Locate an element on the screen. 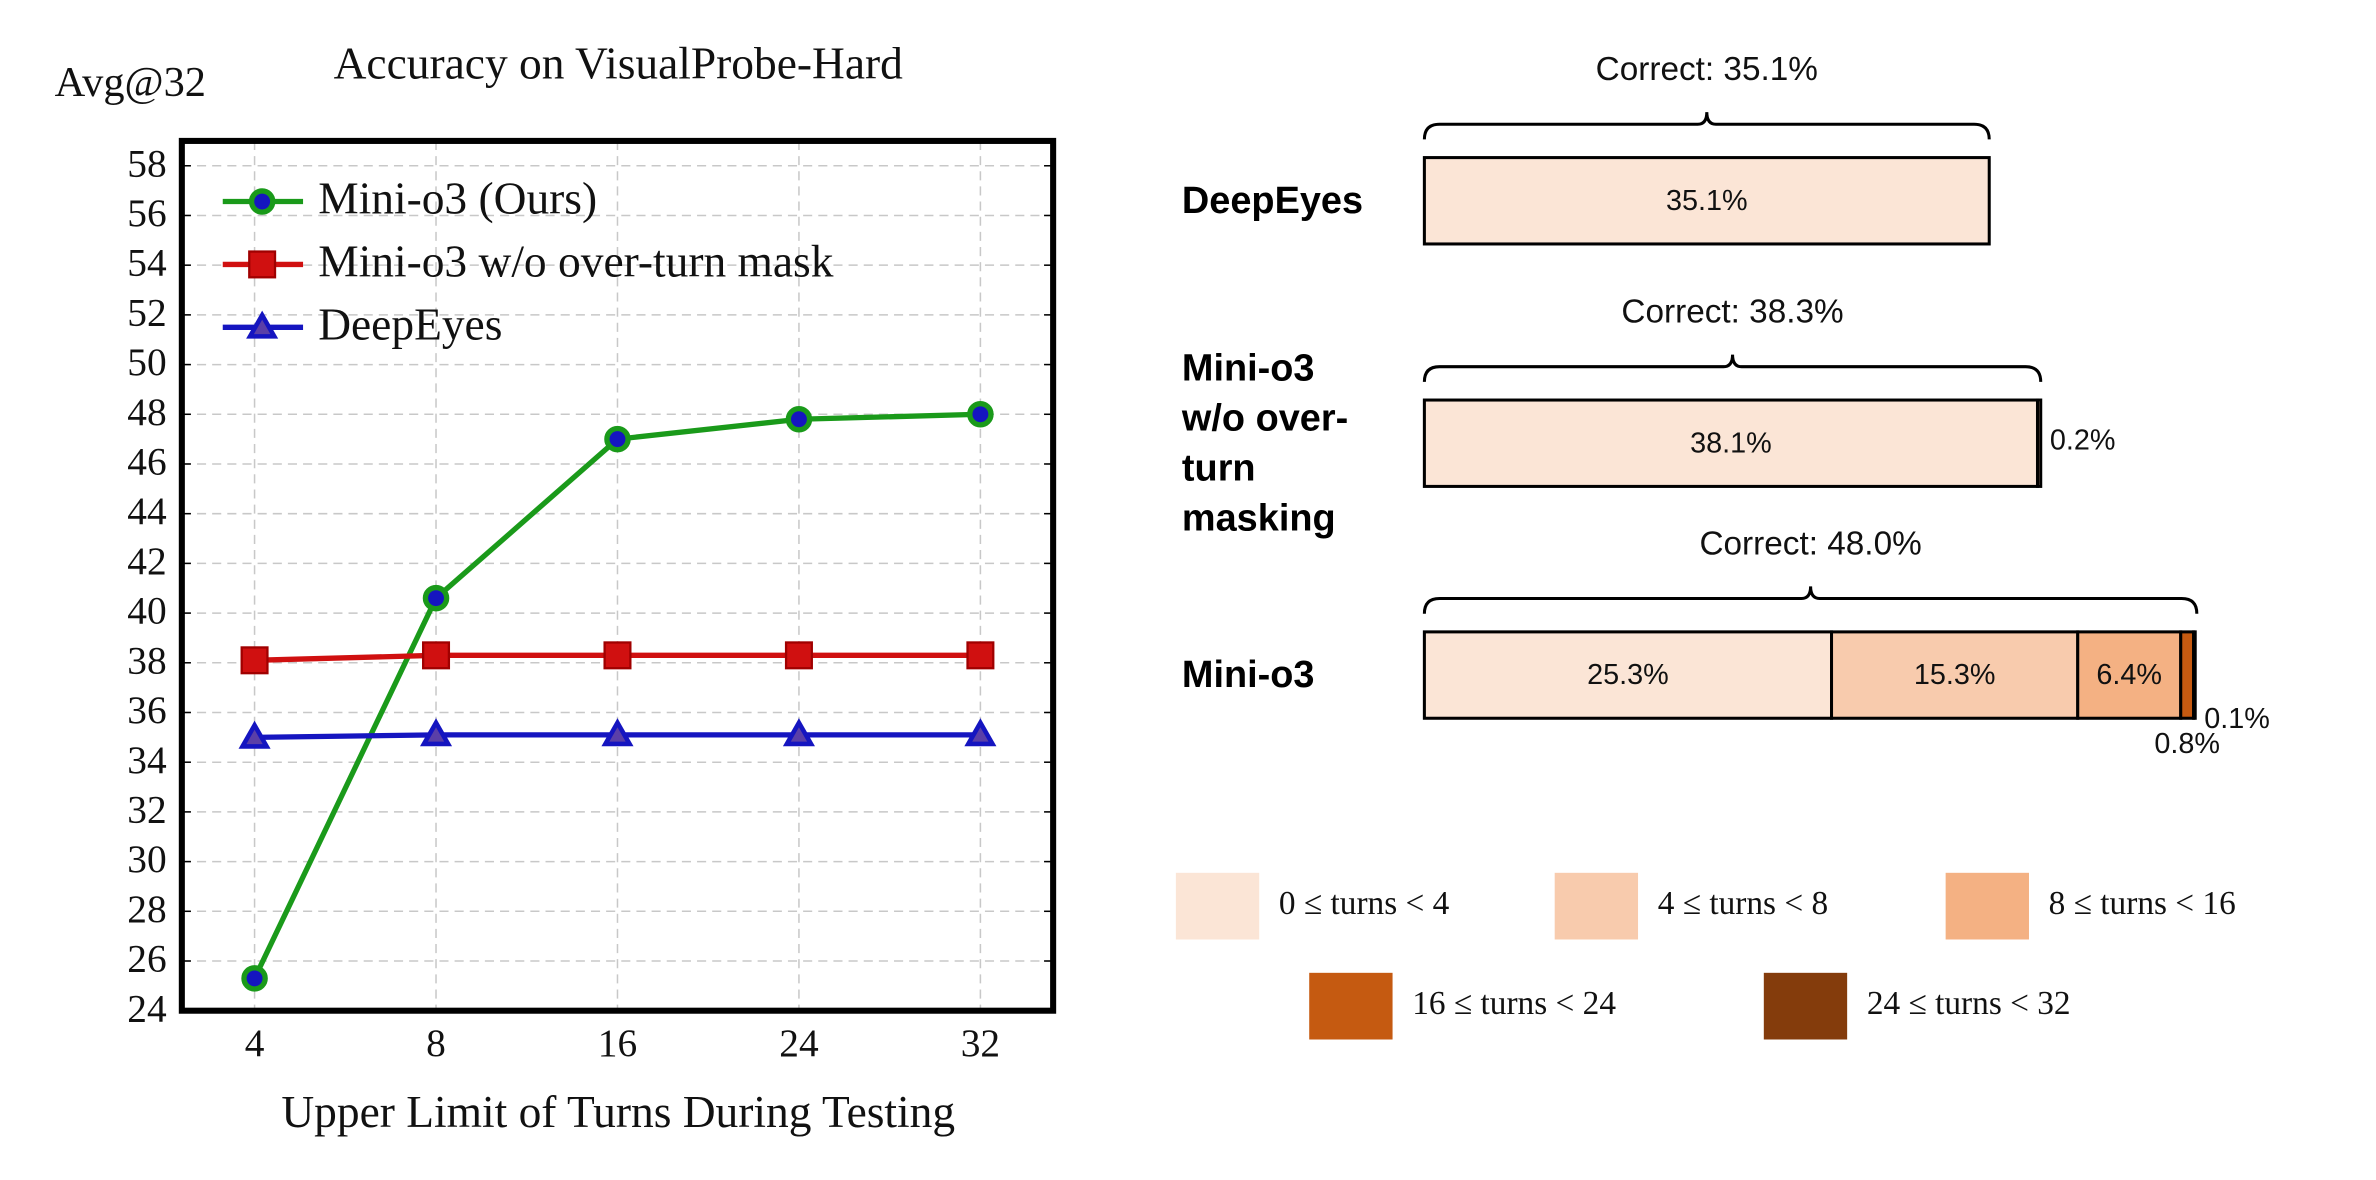  y-tick-label: 52 is located at coordinates (146, 312).